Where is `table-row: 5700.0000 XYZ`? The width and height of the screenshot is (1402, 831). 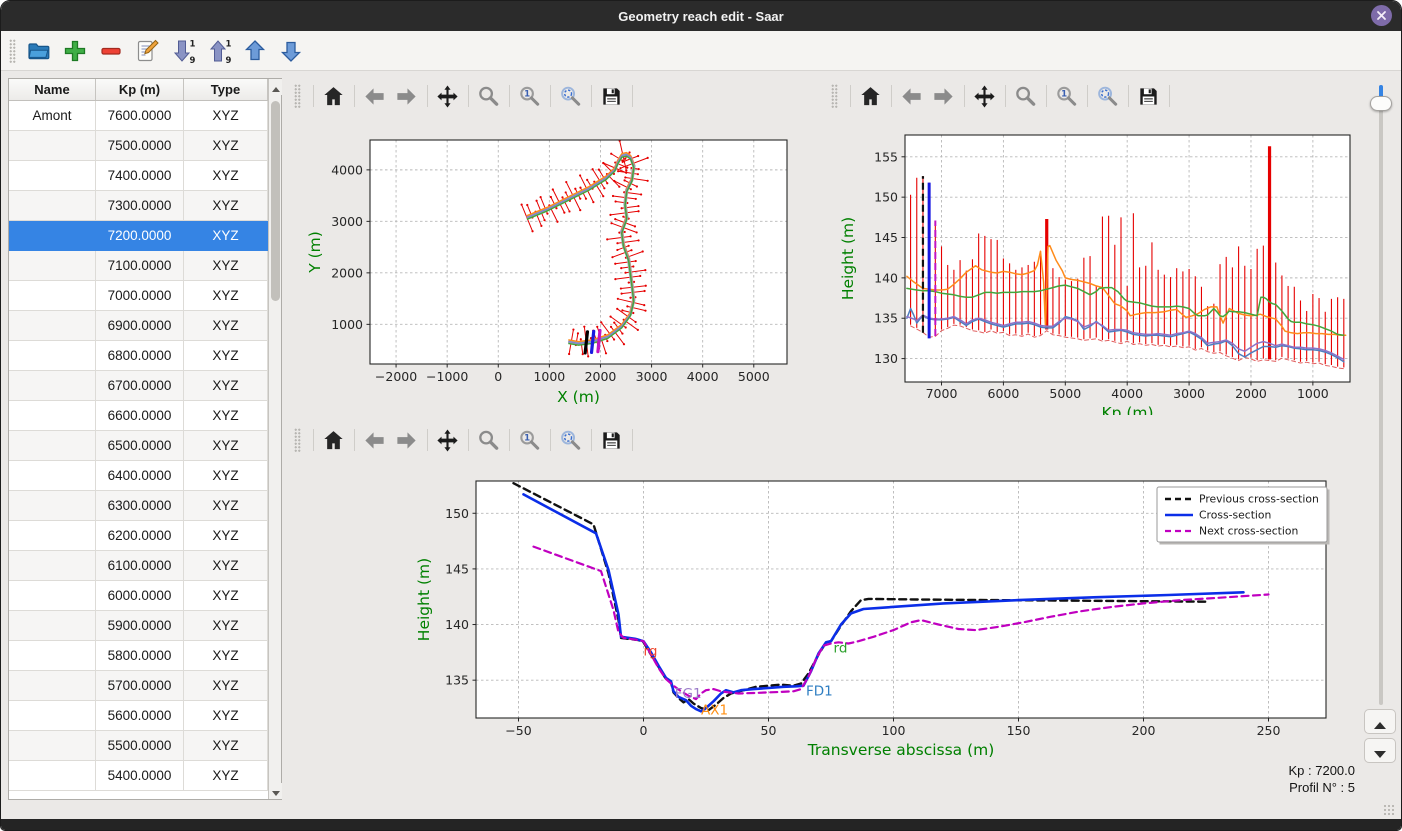
table-row: 5700.0000 XYZ is located at coordinates (138, 686).